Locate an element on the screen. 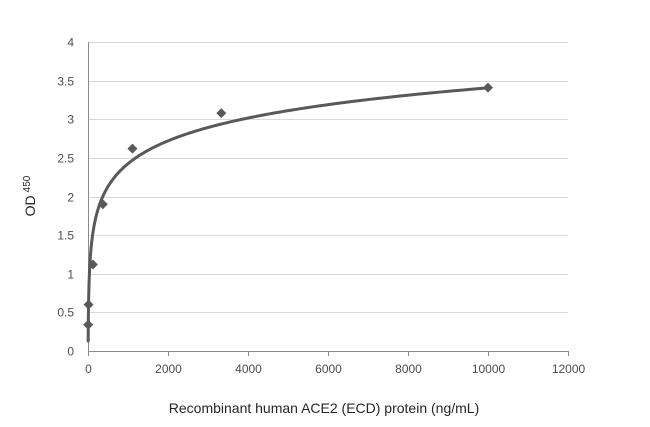  y-tick-label: 0.5 is located at coordinates (65, 313).